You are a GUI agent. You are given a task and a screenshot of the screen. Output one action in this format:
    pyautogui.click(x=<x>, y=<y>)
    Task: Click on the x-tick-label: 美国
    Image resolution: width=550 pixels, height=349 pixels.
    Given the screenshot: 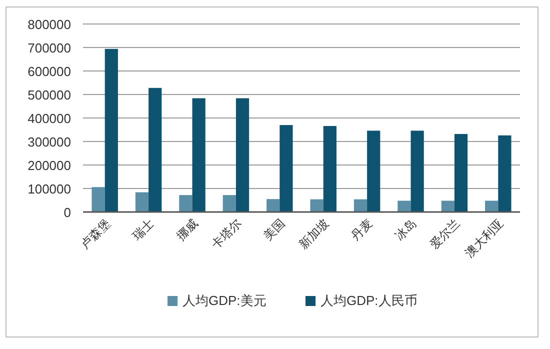 What is the action you would take?
    pyautogui.click(x=274, y=230)
    